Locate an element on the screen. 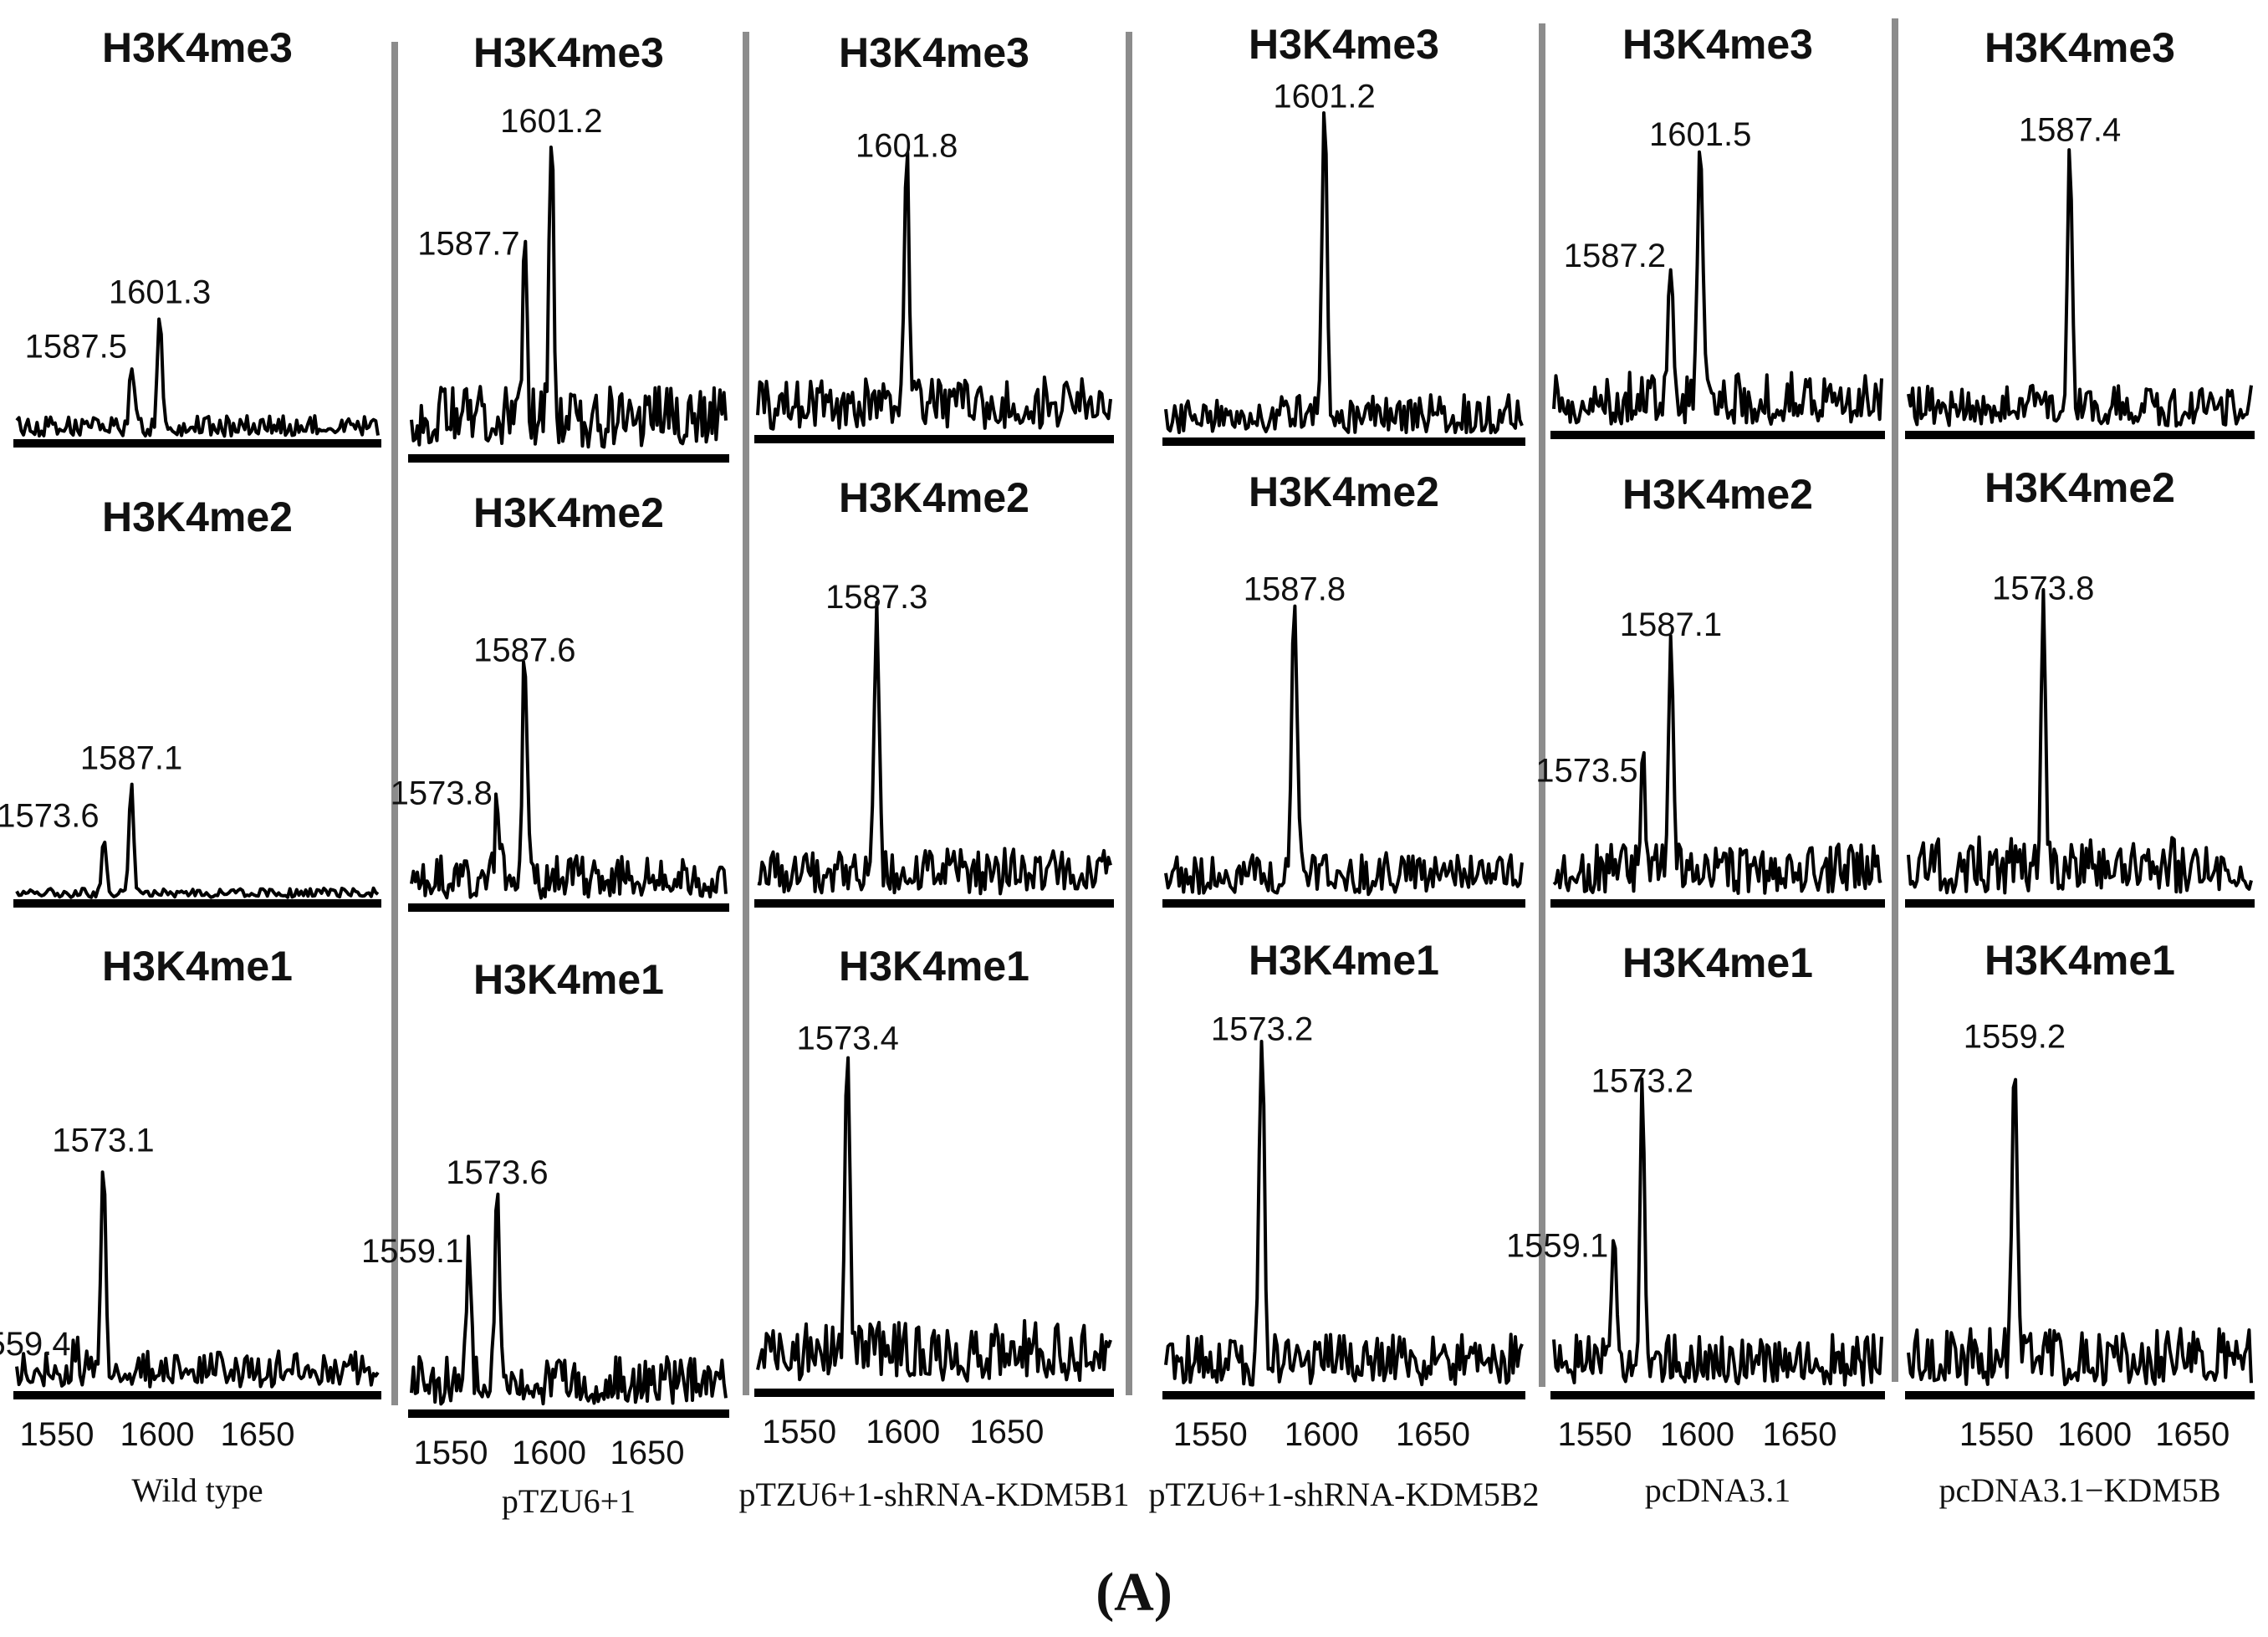 The image size is (2268, 1637). spectrum-panel: H3K4me3 1587.2 1601.5 is located at coordinates (1718, 230).